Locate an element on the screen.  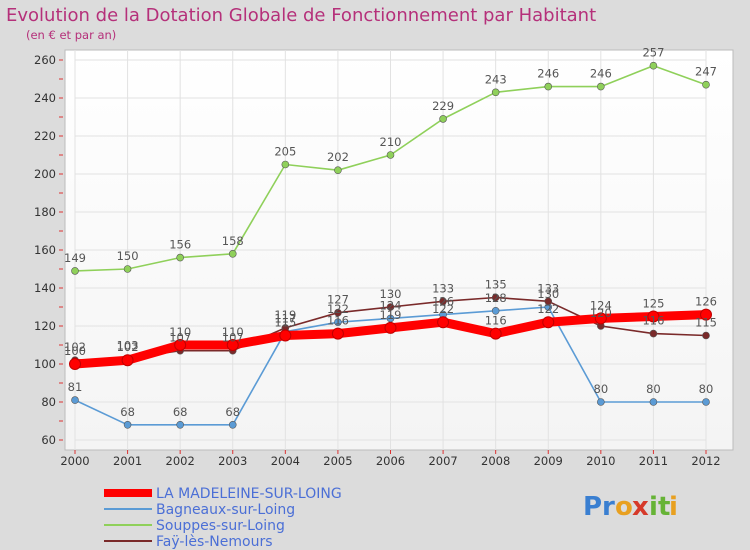
data-label: 202 is located at coordinates (338, 157).